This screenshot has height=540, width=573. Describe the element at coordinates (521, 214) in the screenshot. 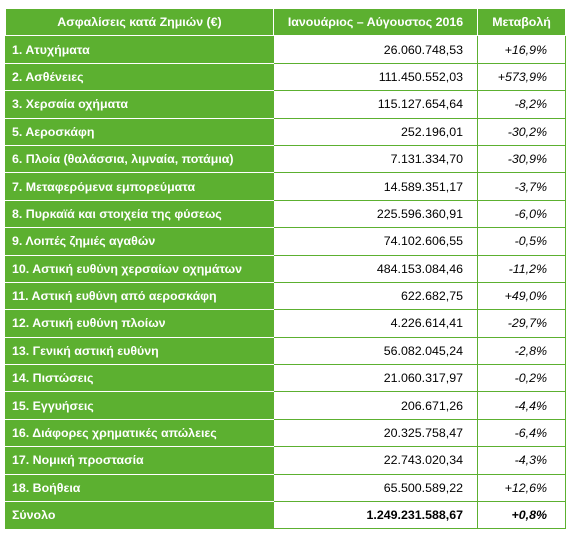

I see `row-change: -6,0%` at that location.